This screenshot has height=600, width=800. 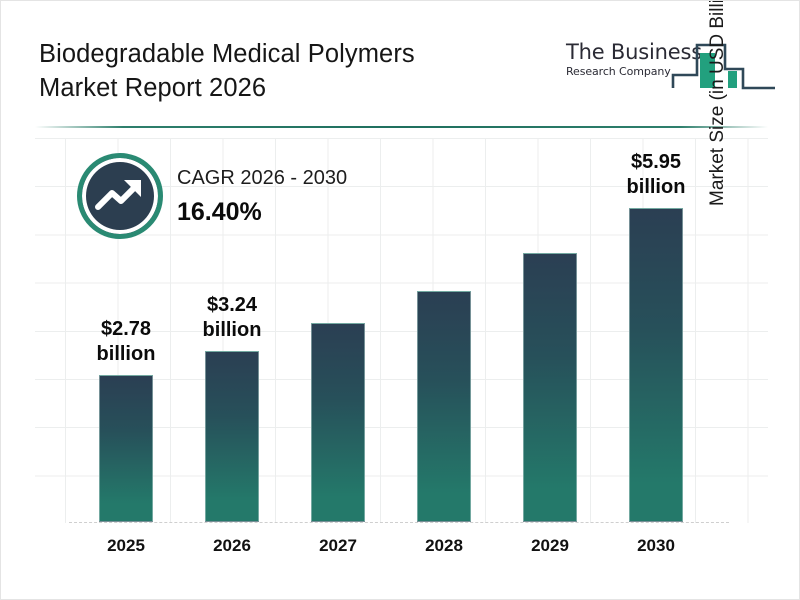 I want to click on bar-2027, so click(x=338, y=422).